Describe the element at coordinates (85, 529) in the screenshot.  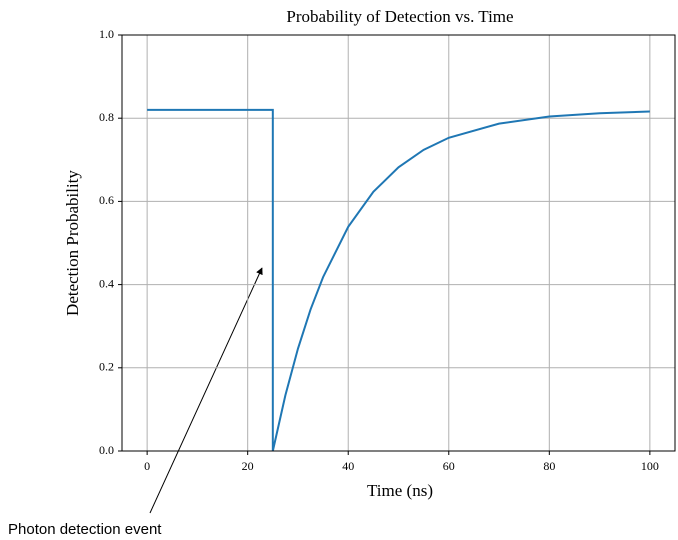
I see `annotation: Photon detection event` at that location.